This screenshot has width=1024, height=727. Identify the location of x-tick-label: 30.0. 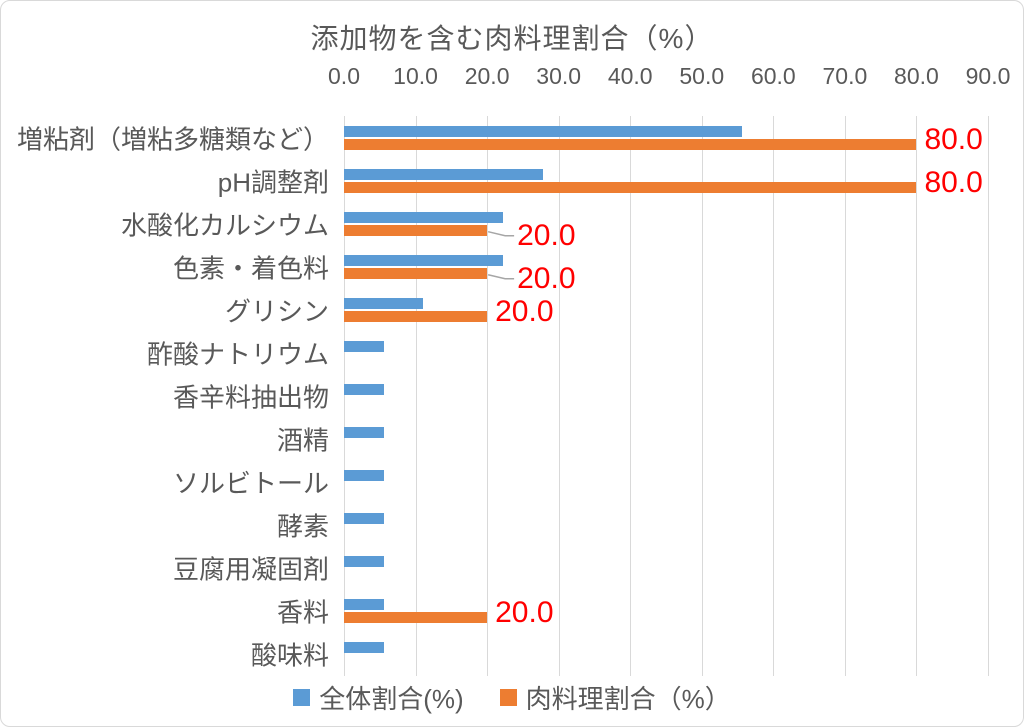
(559, 76).